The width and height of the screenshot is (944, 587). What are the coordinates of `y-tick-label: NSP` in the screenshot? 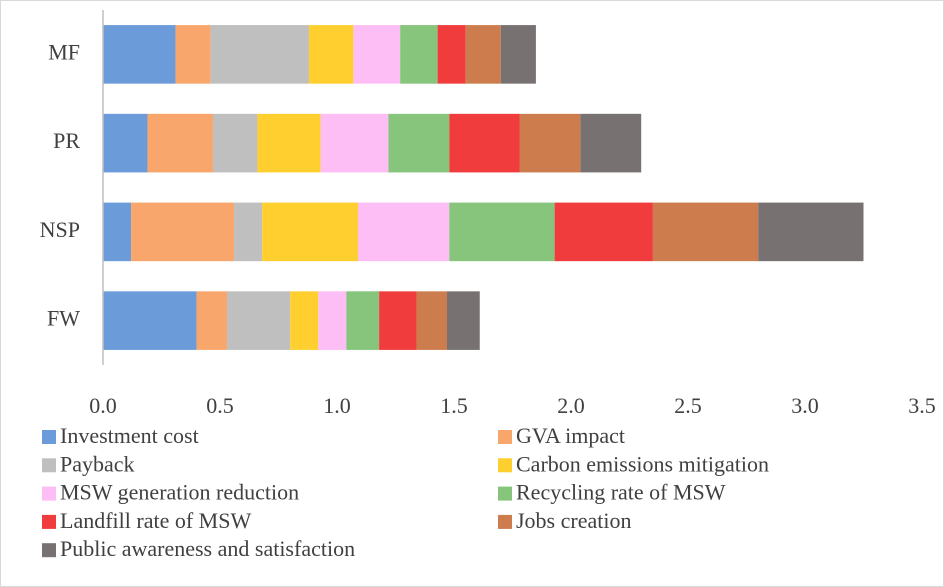 It's located at (60, 229).